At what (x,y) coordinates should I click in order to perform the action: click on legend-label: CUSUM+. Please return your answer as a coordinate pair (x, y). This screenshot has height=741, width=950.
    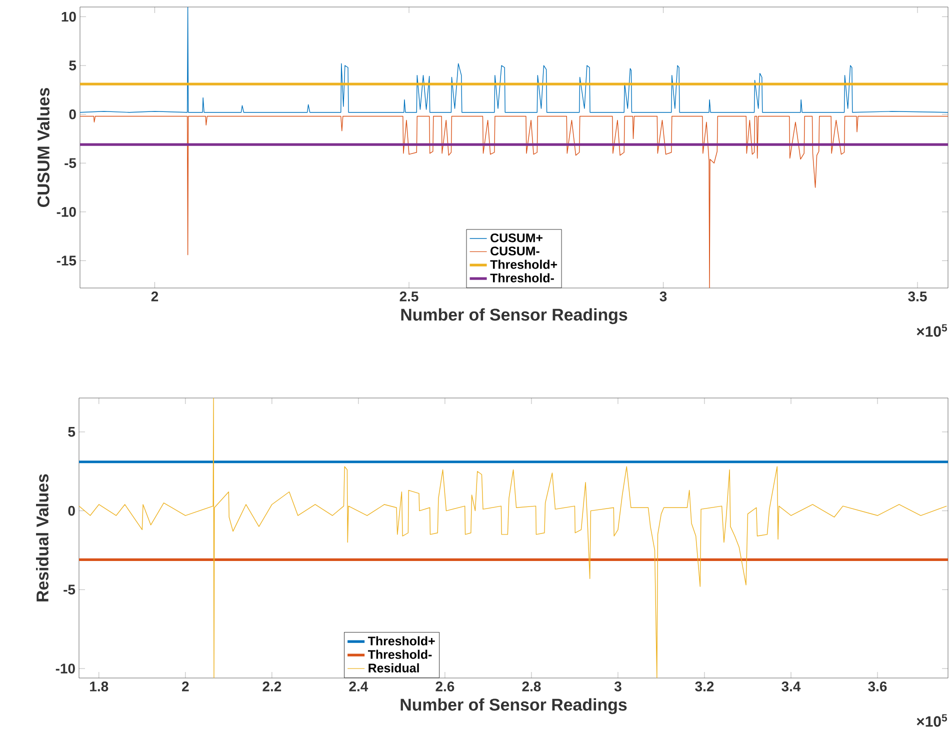
    Looking at the image, I should click on (516, 237).